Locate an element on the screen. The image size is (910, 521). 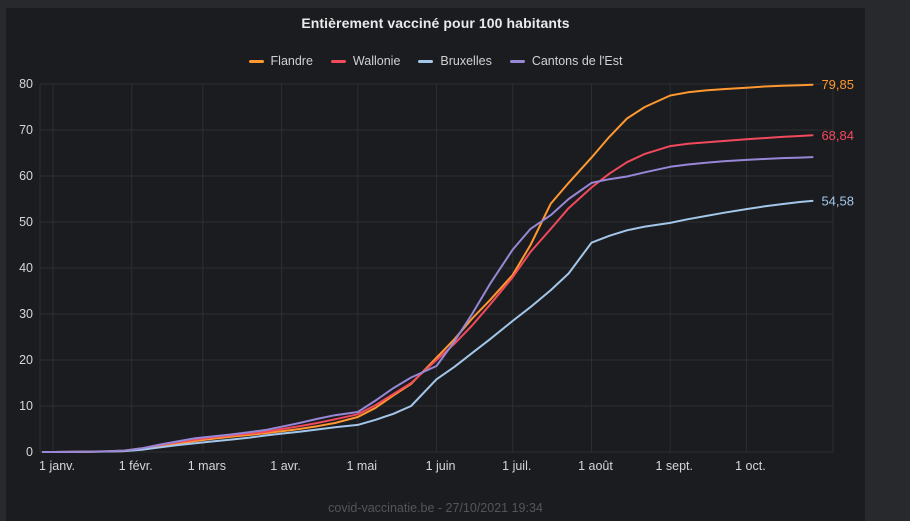
y-tick-label: 30 is located at coordinates (26, 314).